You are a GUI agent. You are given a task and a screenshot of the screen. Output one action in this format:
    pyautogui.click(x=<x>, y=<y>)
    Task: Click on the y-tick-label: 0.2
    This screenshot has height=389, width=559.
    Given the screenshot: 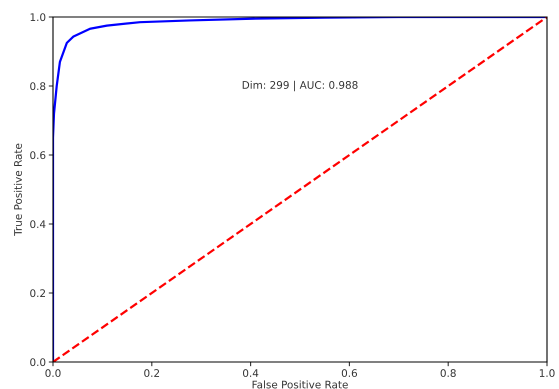 What is the action you would take?
    pyautogui.click(x=38, y=293)
    